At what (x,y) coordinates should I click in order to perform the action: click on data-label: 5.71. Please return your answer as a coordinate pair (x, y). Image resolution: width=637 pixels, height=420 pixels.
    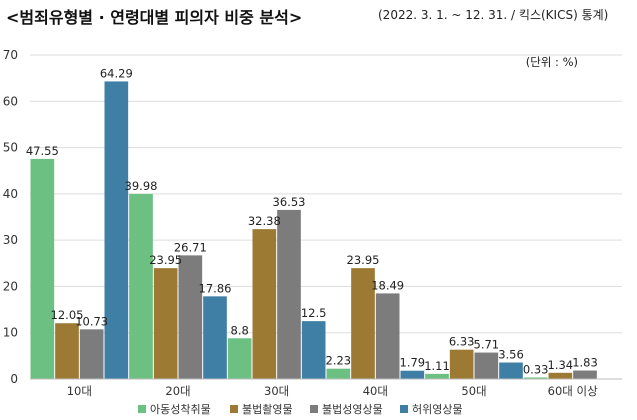
    Looking at the image, I should click on (487, 345).